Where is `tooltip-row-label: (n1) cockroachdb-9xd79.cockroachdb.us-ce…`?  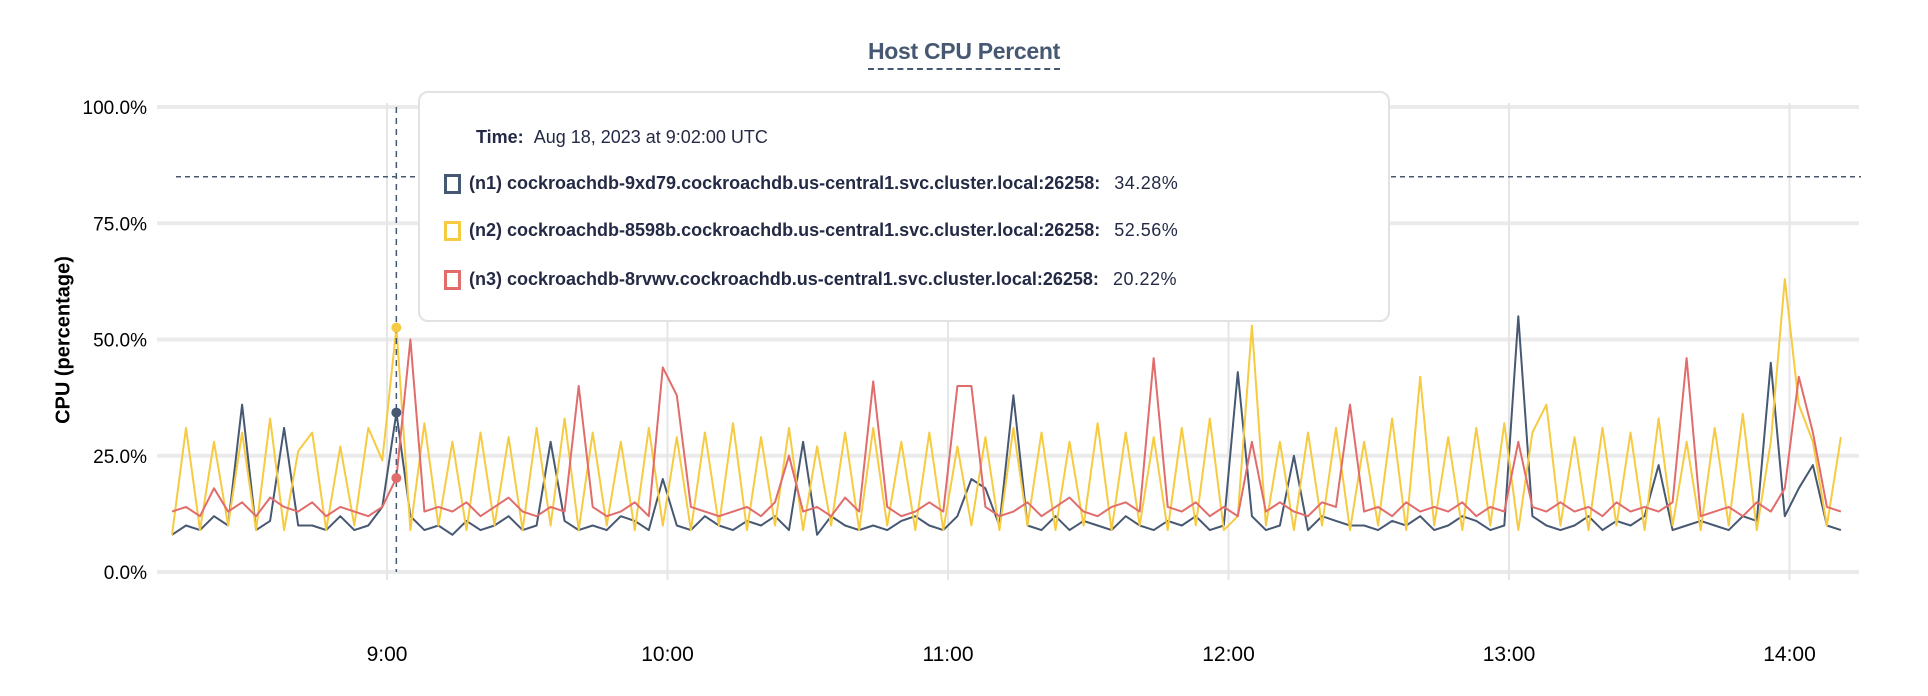
tooltip-row-label: (n1) cockroachdb-9xd79.cockroachdb.us-ce… is located at coordinates (785, 183).